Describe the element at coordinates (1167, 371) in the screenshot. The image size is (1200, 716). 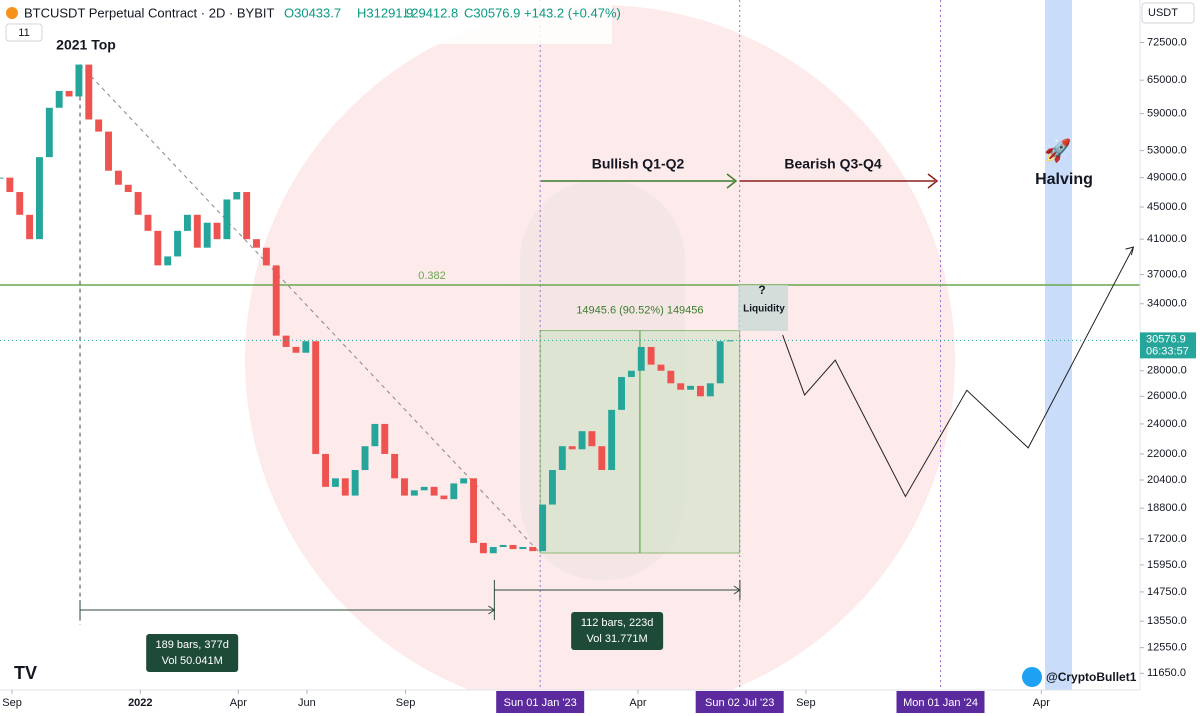
I see `y-tick-label: 28000.0` at that location.